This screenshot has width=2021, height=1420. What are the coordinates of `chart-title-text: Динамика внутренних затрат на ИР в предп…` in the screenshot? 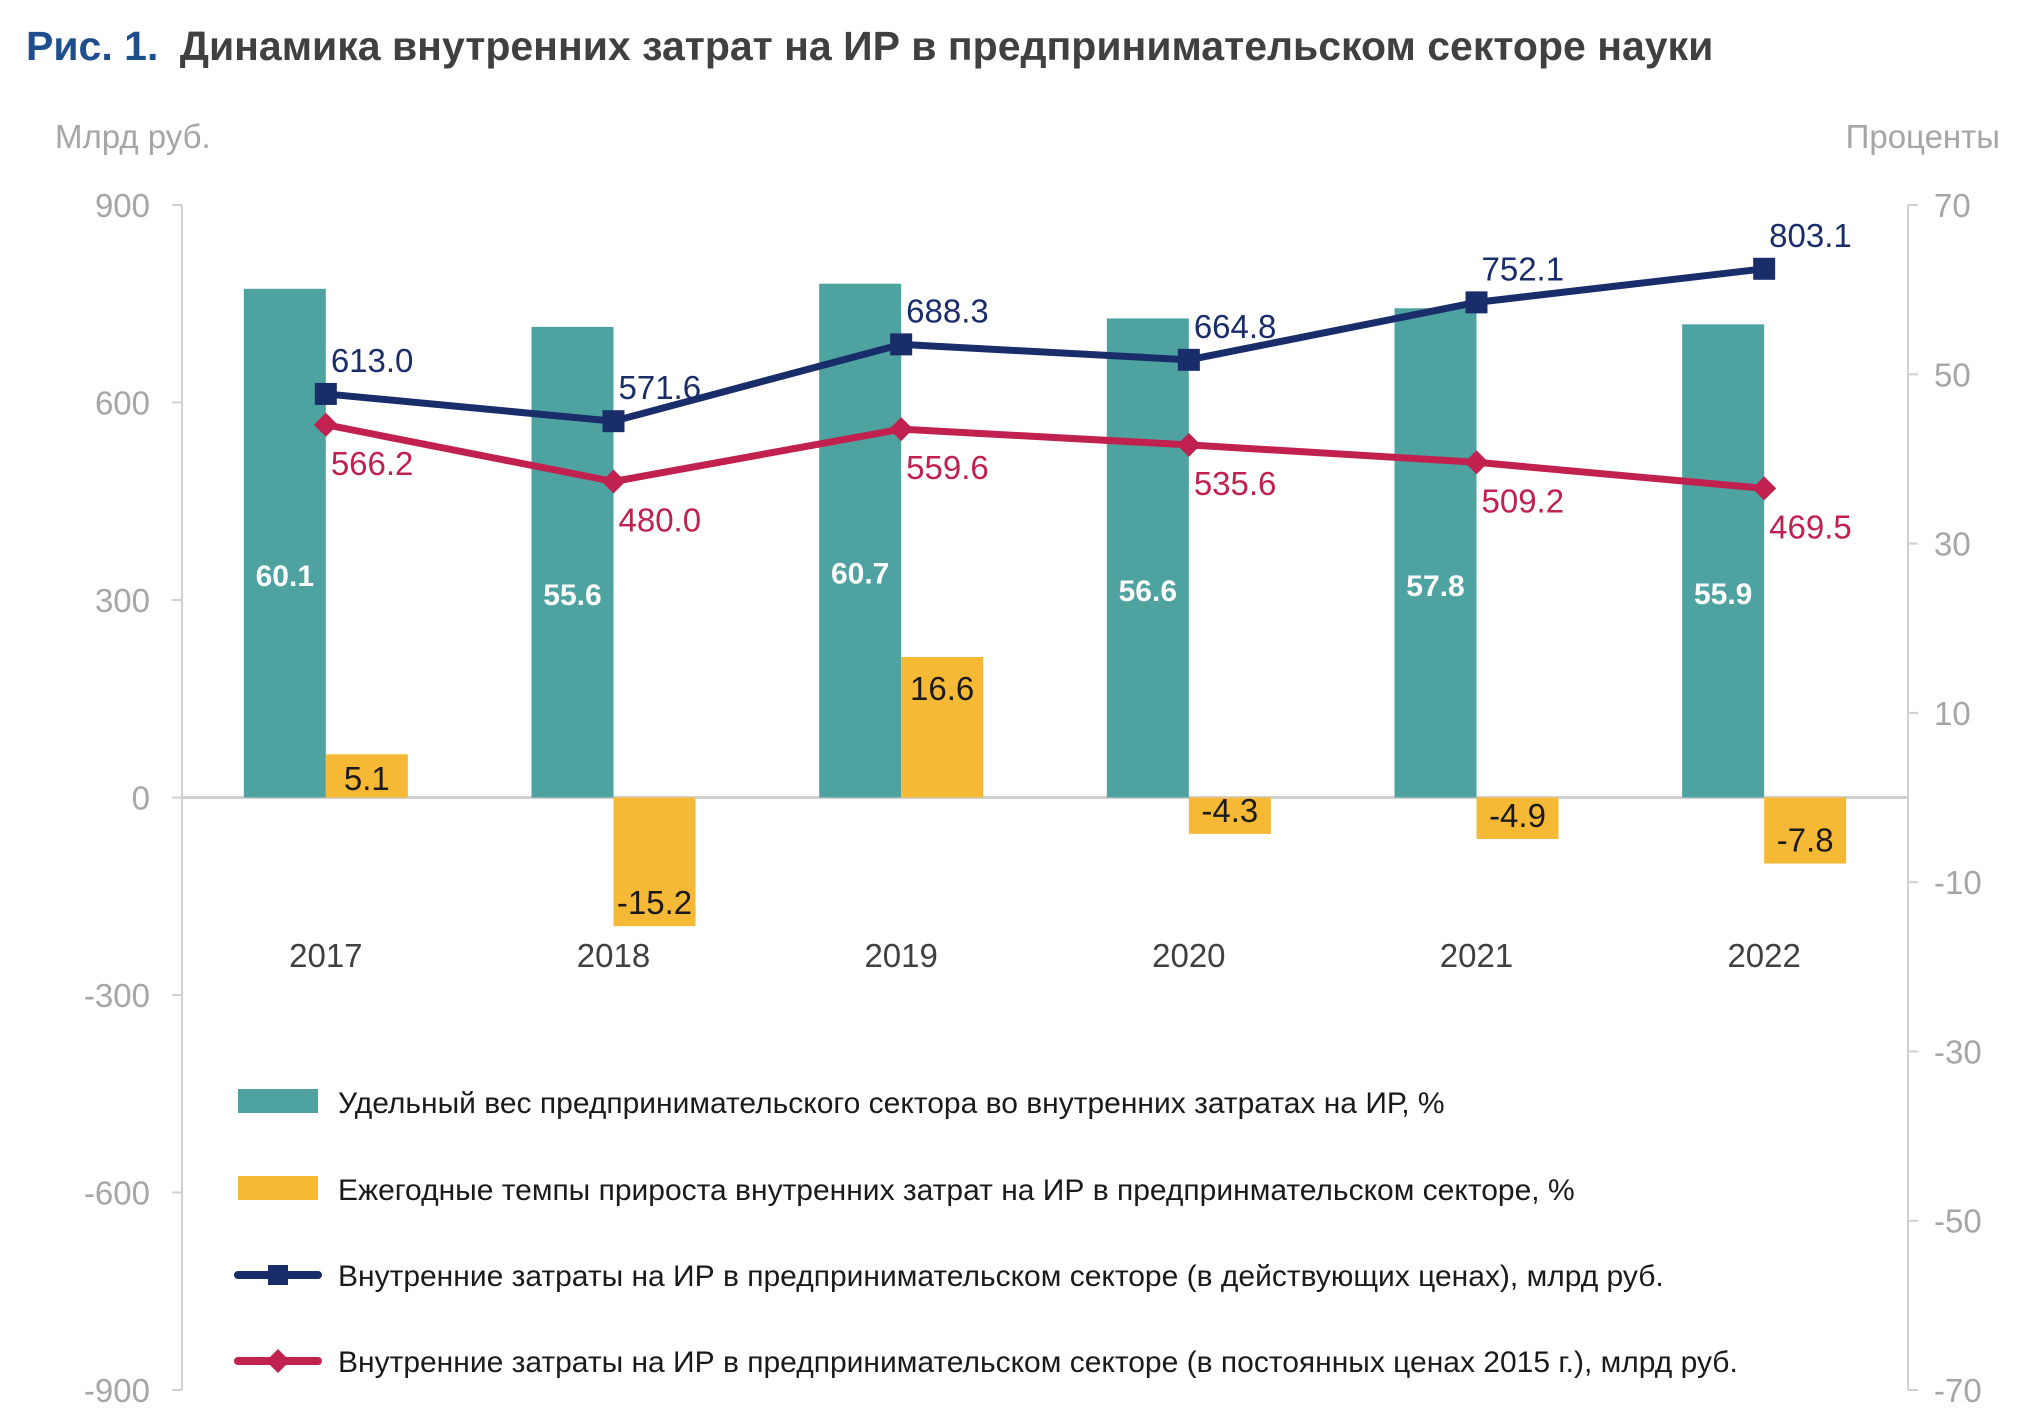 It's located at (947, 46).